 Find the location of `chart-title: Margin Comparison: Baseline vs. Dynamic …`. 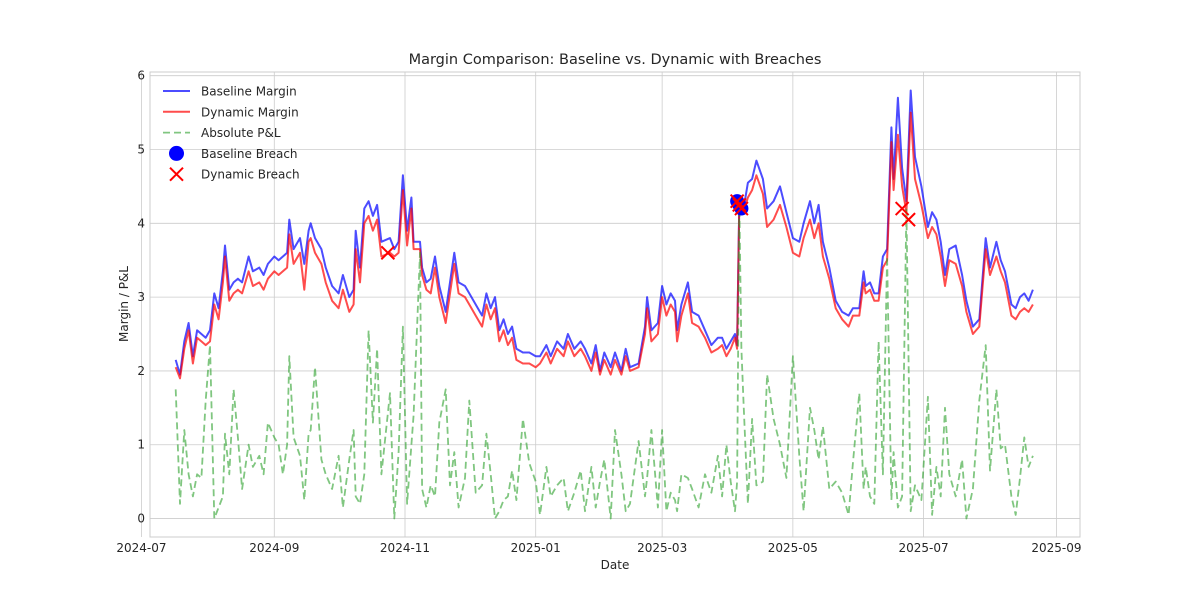

chart-title: Margin Comparison: Baseline vs. Dynamic … is located at coordinates (615, 60).